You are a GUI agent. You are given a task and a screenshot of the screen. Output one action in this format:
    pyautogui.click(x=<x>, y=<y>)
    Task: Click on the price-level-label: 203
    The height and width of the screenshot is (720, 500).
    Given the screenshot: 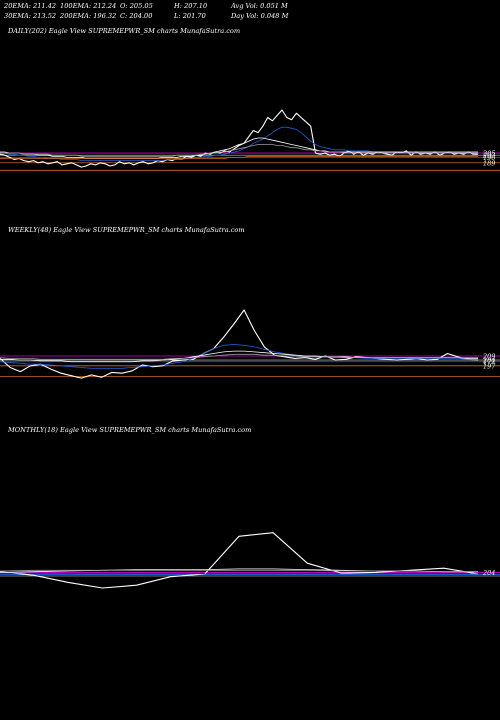 What is the action you would take?
    pyautogui.click(x=488, y=156)
    